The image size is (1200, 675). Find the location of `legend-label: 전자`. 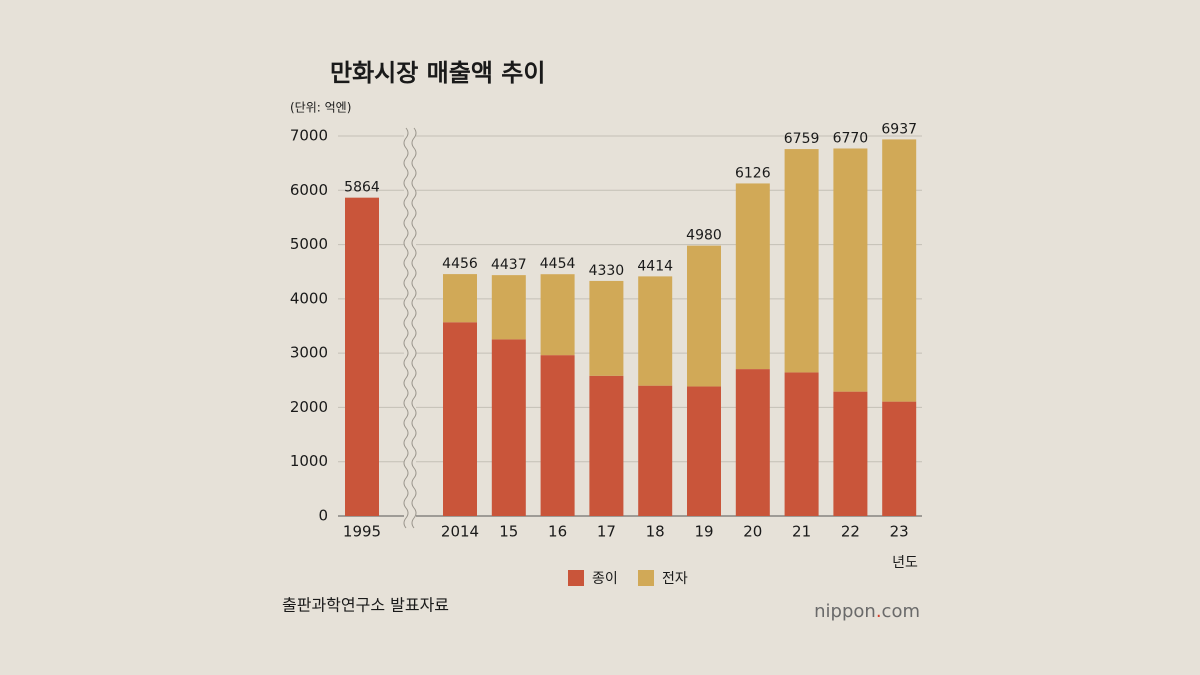

legend-label: 전자 is located at coordinates (675, 579).